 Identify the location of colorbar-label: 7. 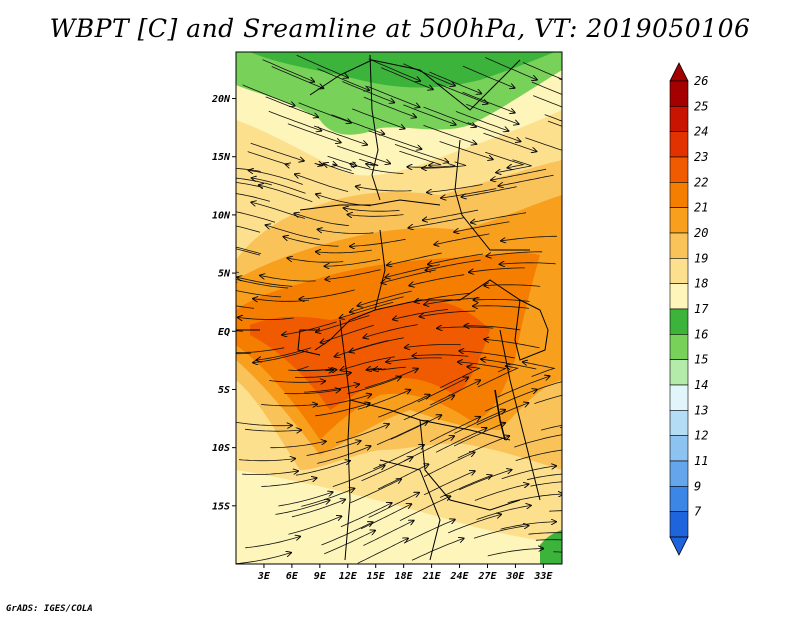
(698, 512).